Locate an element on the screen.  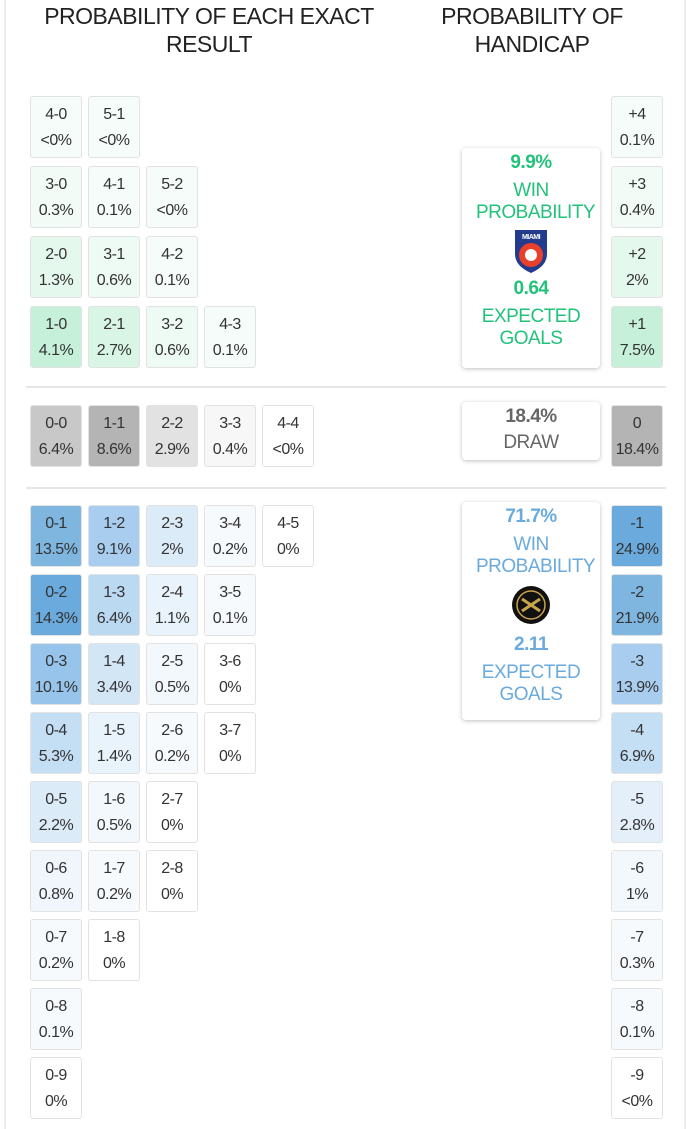
score: 2-3 is located at coordinates (172, 523).